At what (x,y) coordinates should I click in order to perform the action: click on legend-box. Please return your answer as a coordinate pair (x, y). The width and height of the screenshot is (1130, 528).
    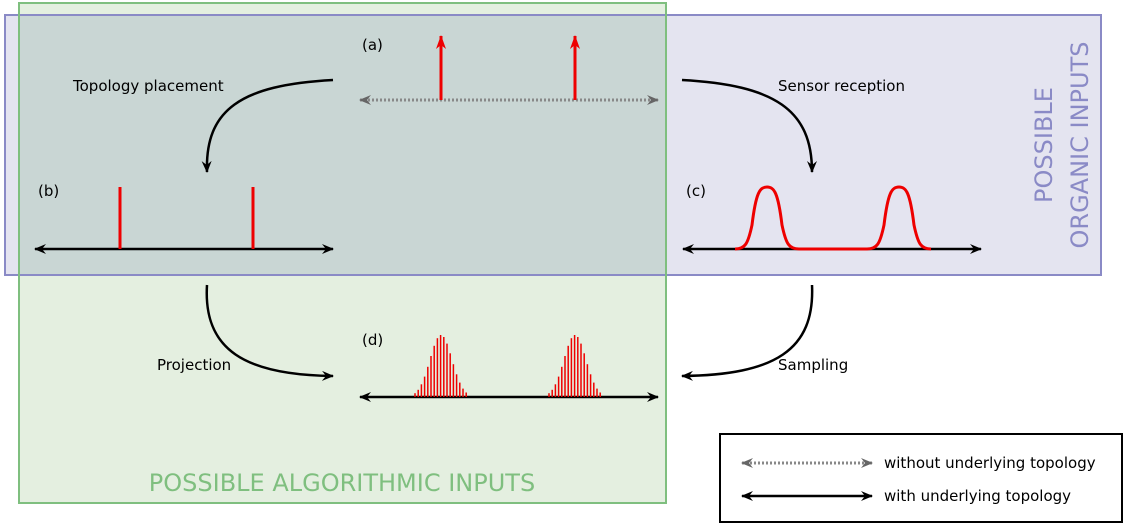
    Looking at the image, I should click on (921, 478).